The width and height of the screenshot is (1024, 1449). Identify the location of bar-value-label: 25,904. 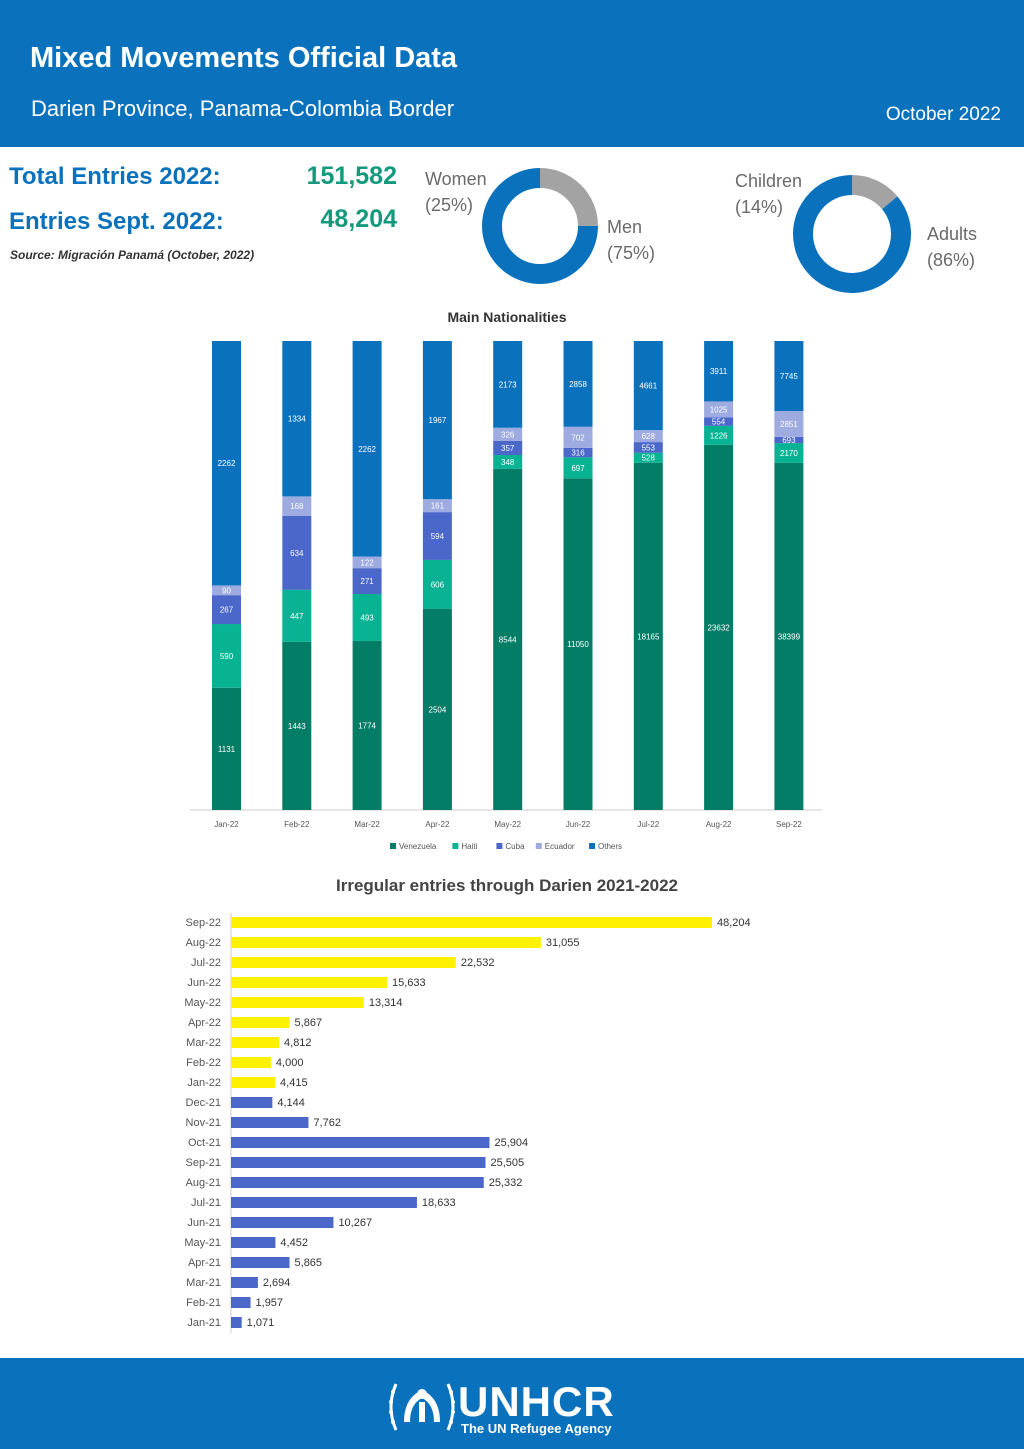
(511, 1143).